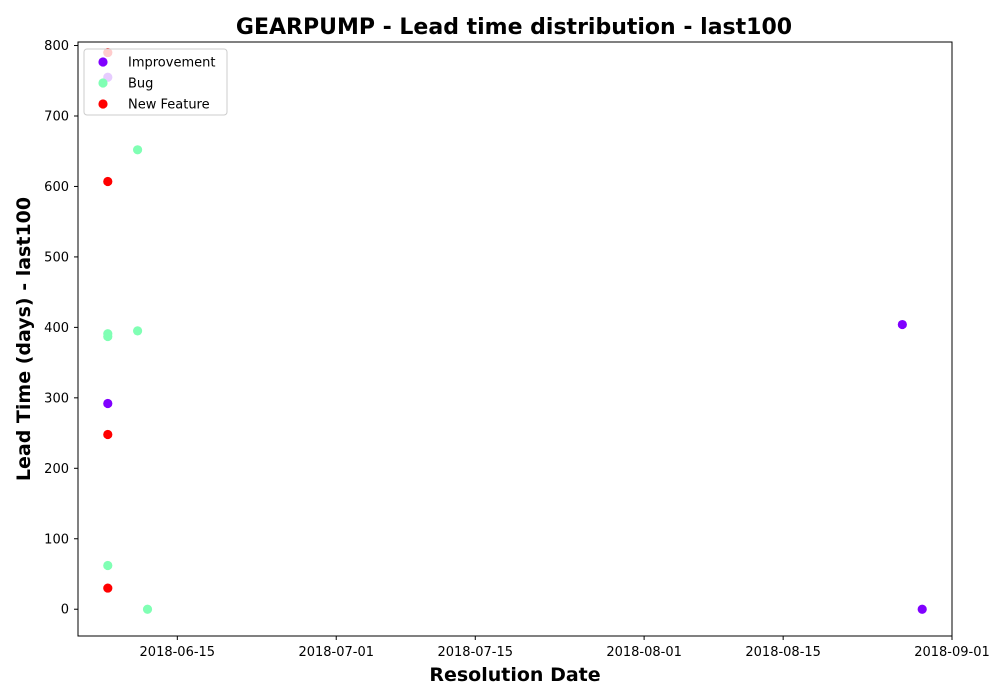 The height and width of the screenshot is (700, 1000). Describe the element at coordinates (514, 675) in the screenshot. I see `x-axis-label: Resolution Date` at that location.